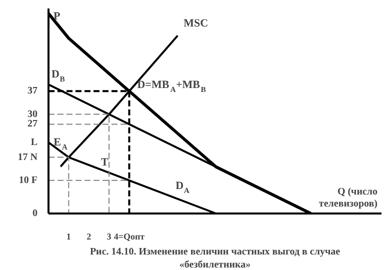 Image resolution: width=389 pixels, height=270 pixels. Describe the element at coordinates (69, 237) in the screenshot. I see `x-tick-label: 1` at that location.